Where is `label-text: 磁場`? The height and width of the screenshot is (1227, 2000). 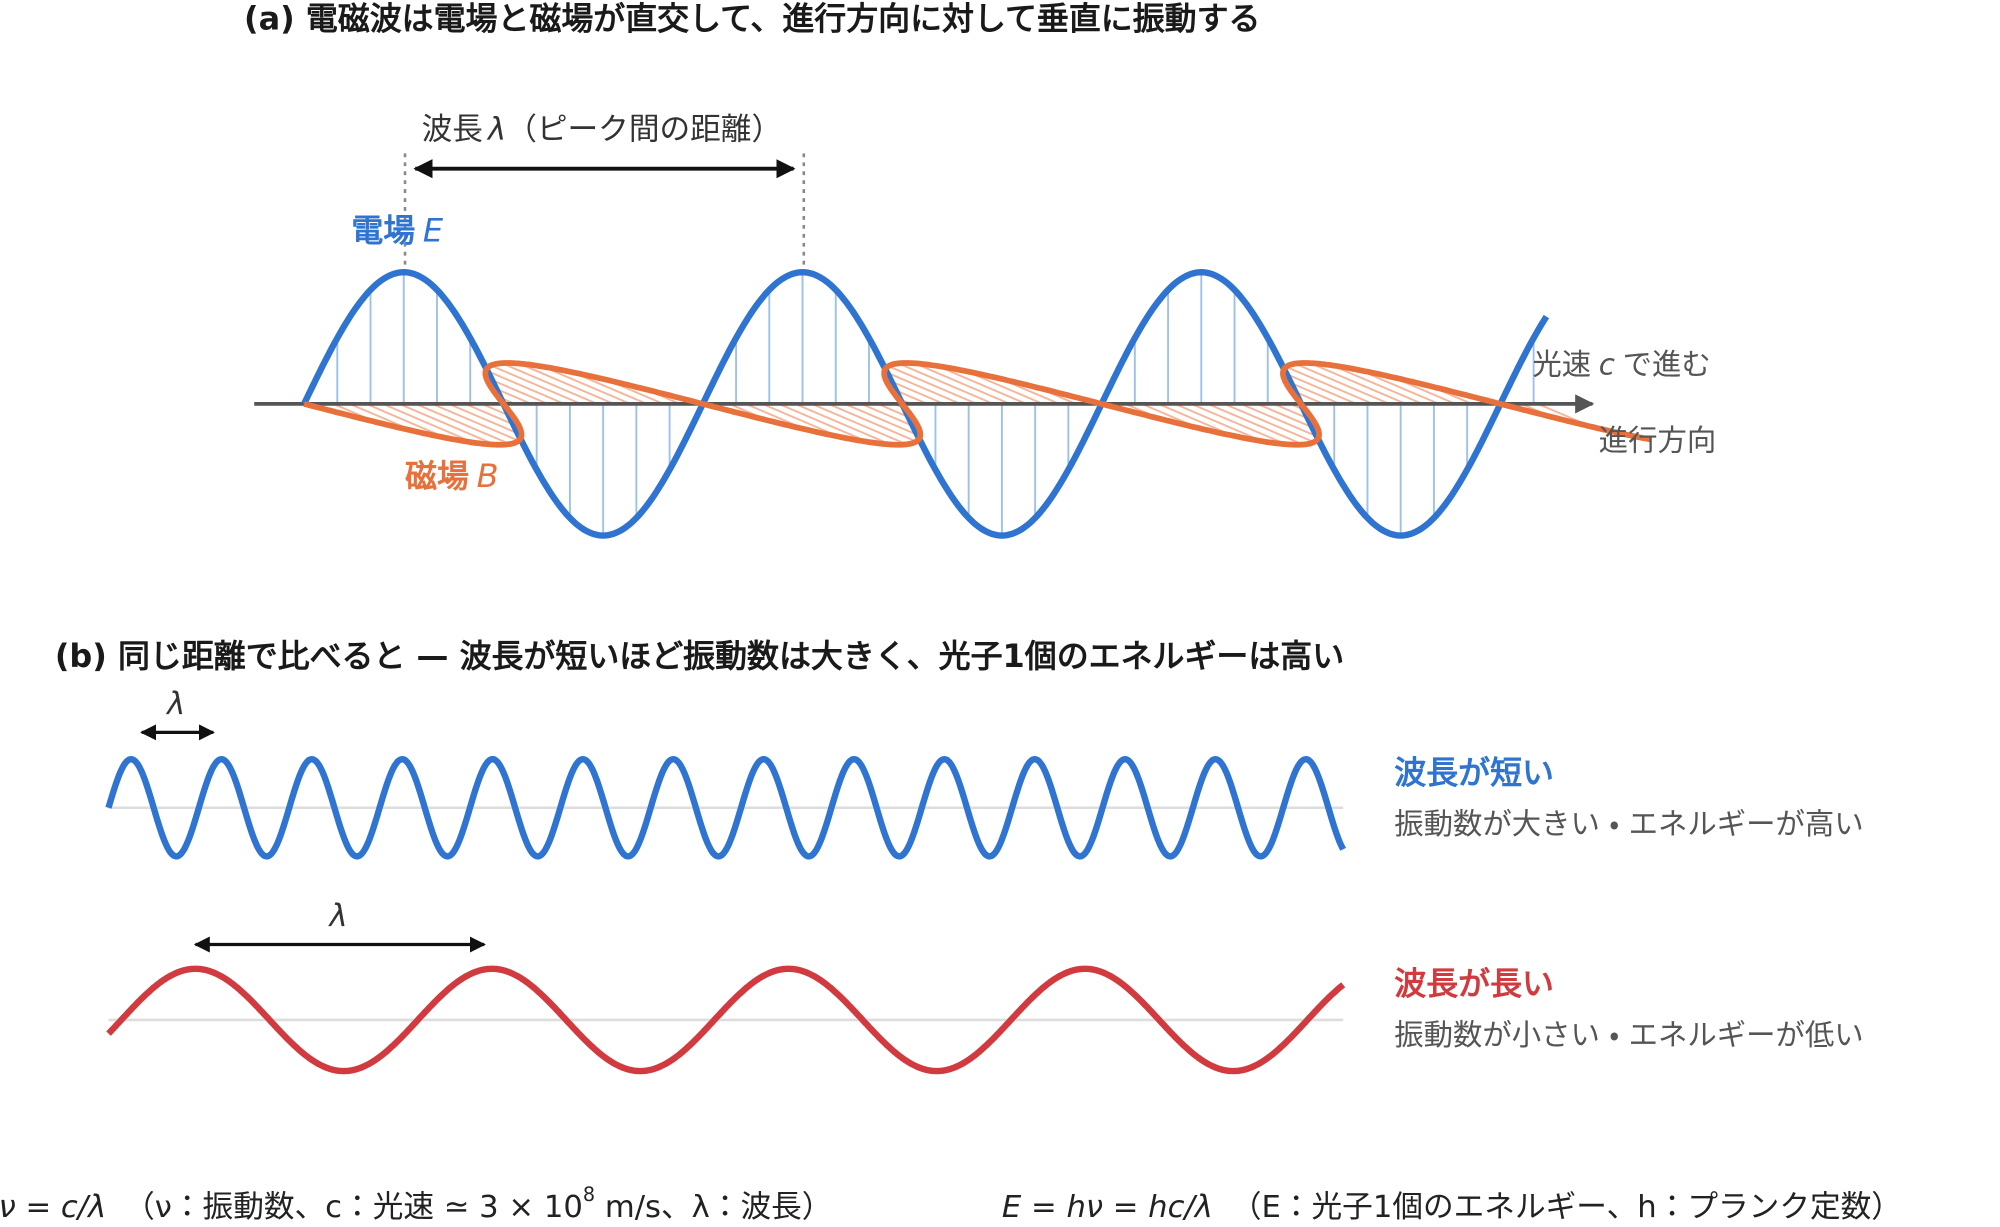
label-text: 磁場 is located at coordinates (437, 476).